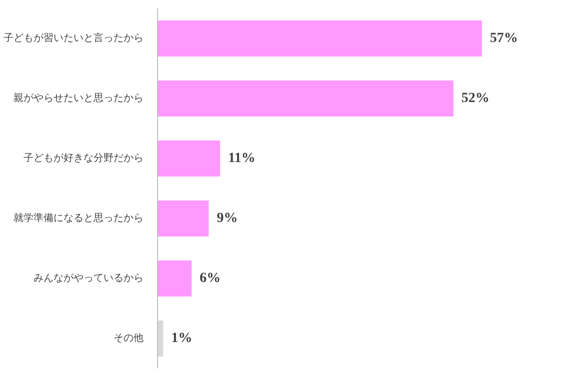 The image size is (568, 378). Describe the element at coordinates (84, 158) in the screenshot. I see `y-tick-label: 子どもが好きな分野だから` at that location.